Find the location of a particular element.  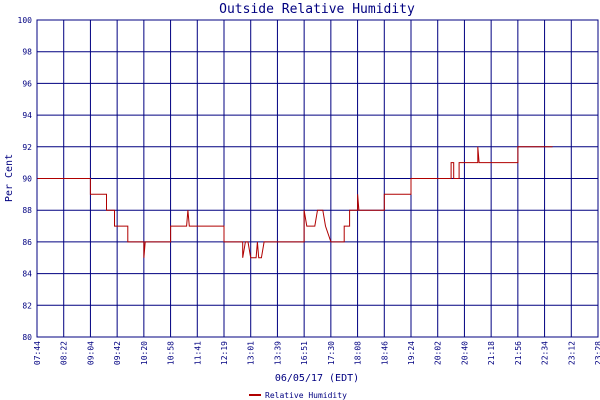

y-tick-labels: 80 82 84 86 88 90 92 94 96 98 100 is located at coordinates (25, 179).